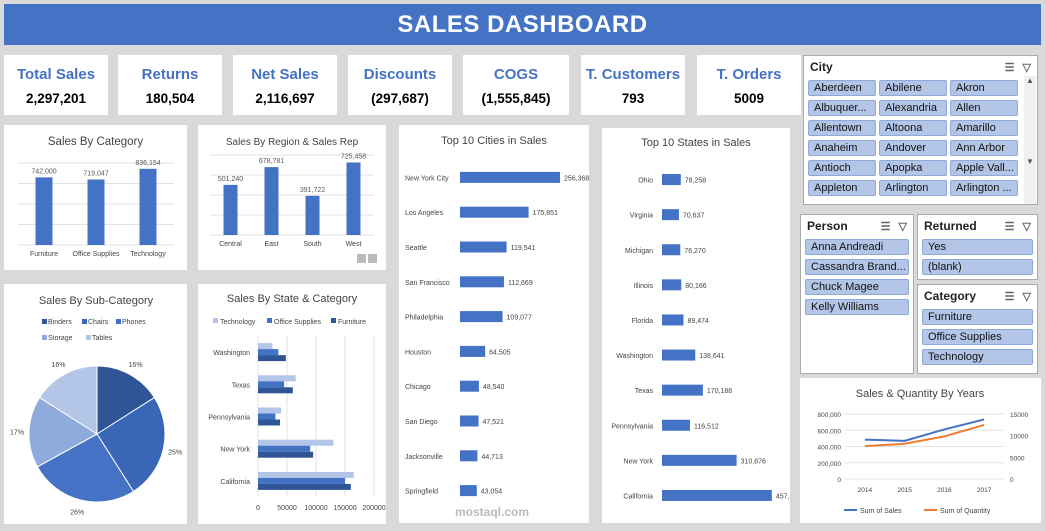  I want to click on returned-slicer: Returned ☰ ▽ Yes (blank), so click(977, 247).